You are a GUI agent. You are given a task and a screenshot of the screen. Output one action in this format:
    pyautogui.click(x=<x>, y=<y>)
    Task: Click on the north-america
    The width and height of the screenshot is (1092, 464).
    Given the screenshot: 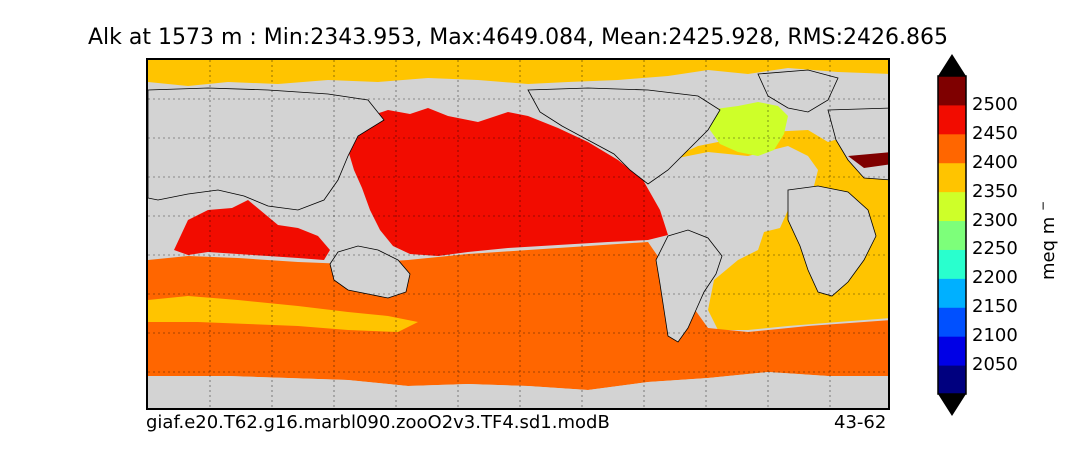 What is the action you would take?
    pyautogui.click(x=624, y=136)
    